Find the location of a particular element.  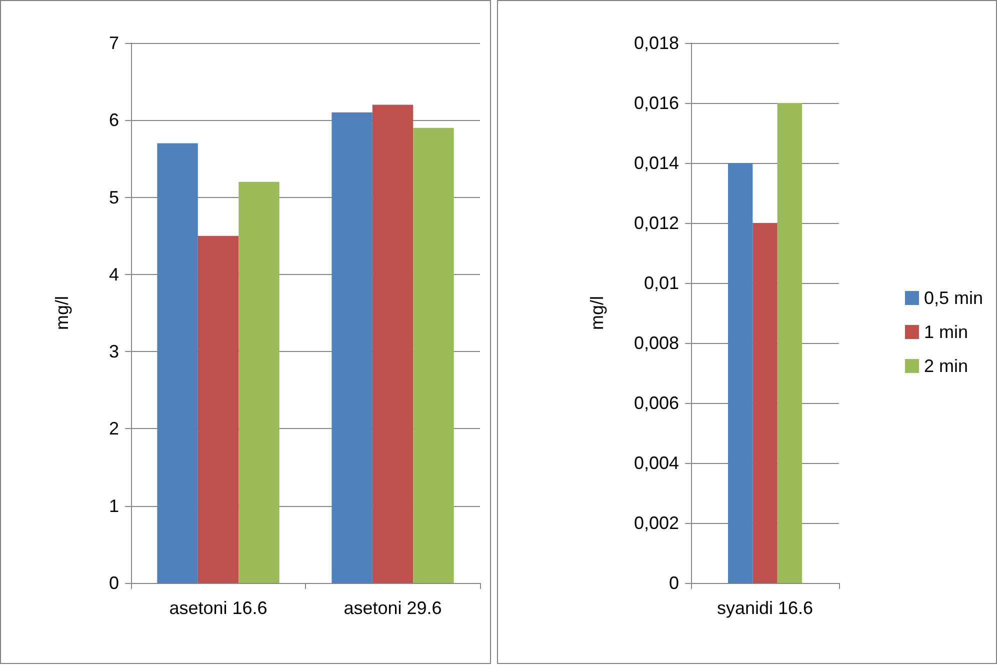

y-tick-label: 0,008 is located at coordinates (656, 343).